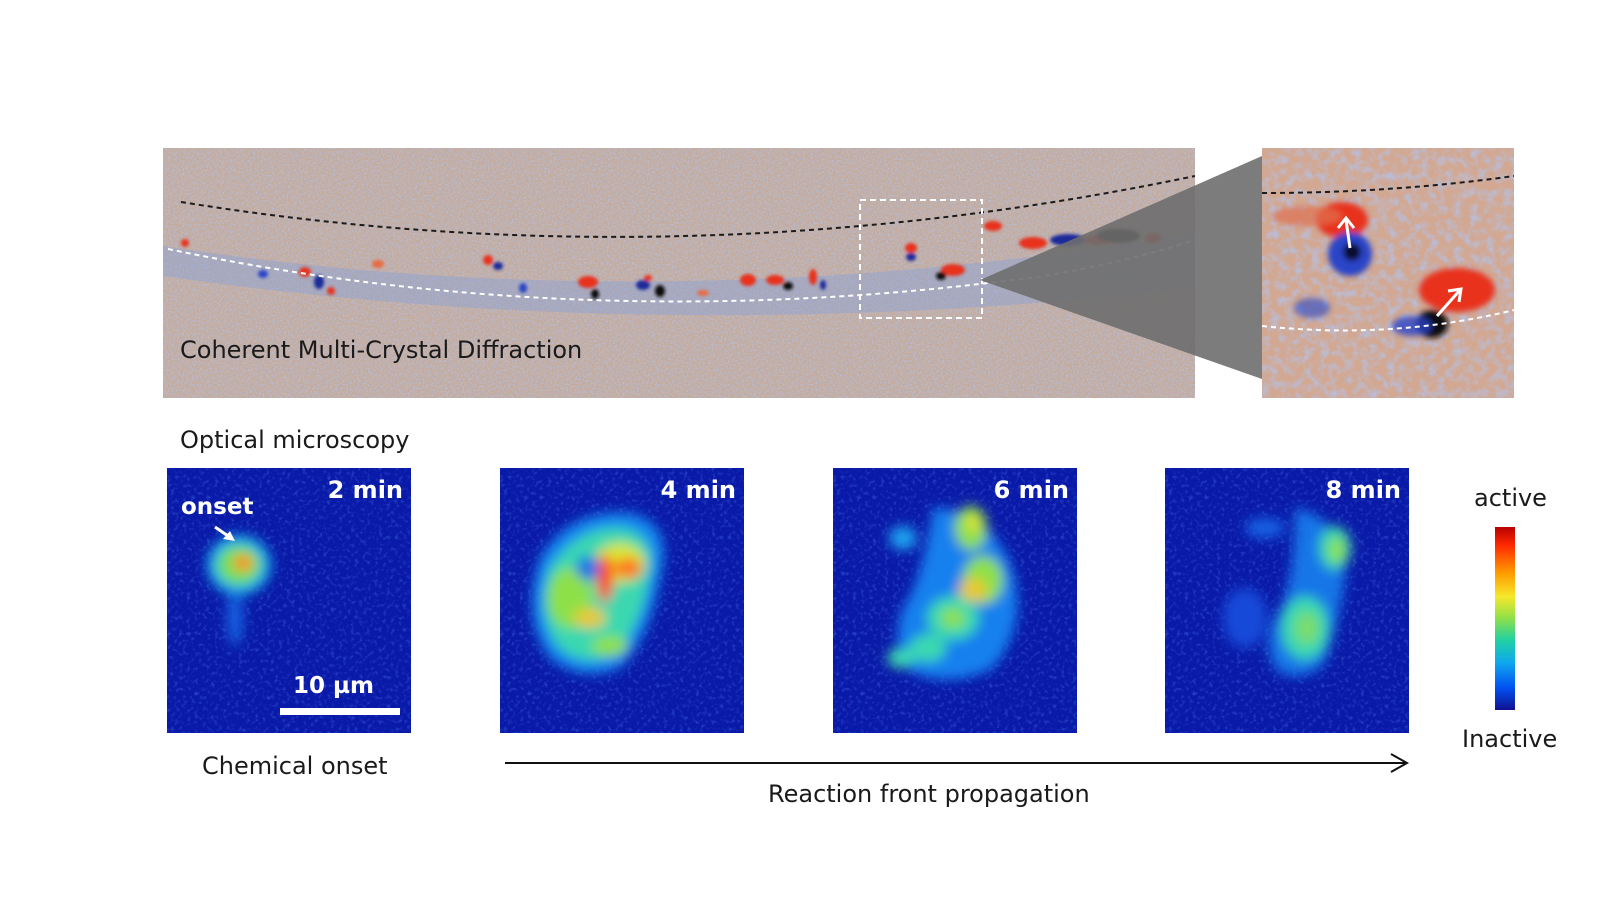 This screenshot has width=1600, height=900. Describe the element at coordinates (1388, 320) in the screenshot. I see `zoom-lower-guide` at that location.